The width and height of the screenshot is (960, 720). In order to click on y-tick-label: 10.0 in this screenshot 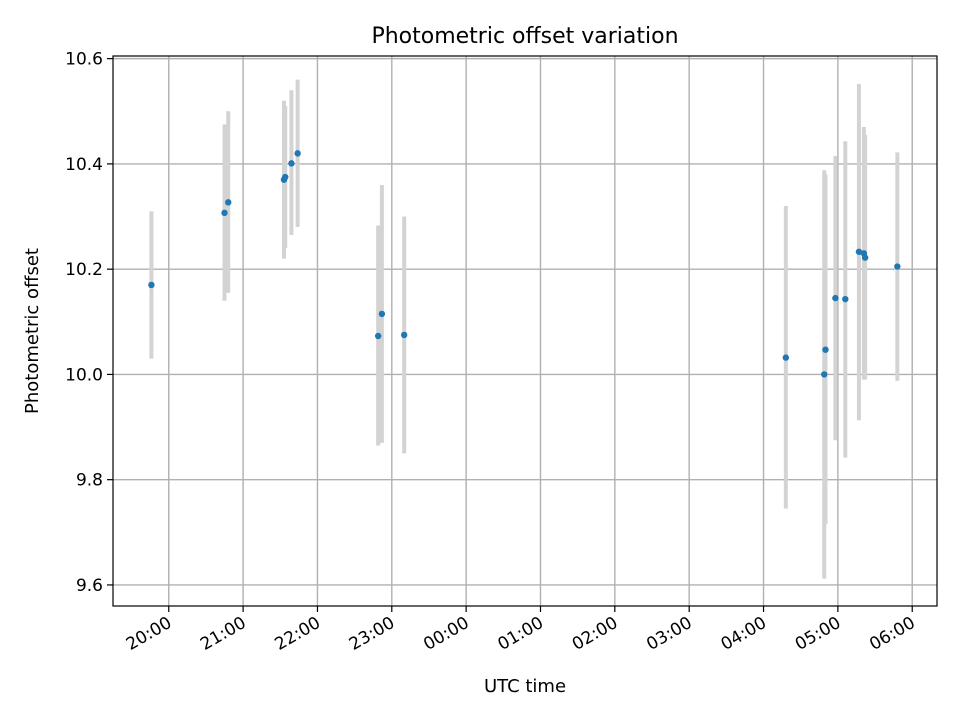, I will do `click(84, 375)`.